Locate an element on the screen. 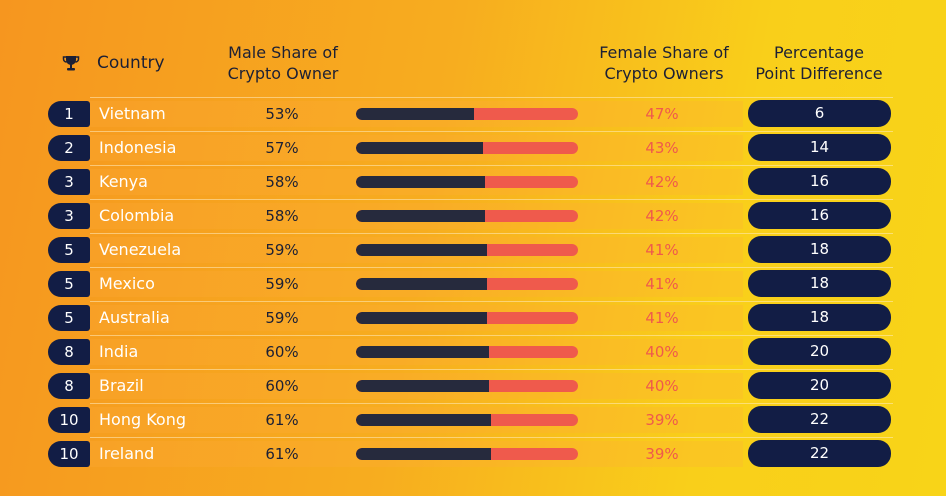  table-row: 5 Australia 59% 41% 18 is located at coordinates (470, 316).